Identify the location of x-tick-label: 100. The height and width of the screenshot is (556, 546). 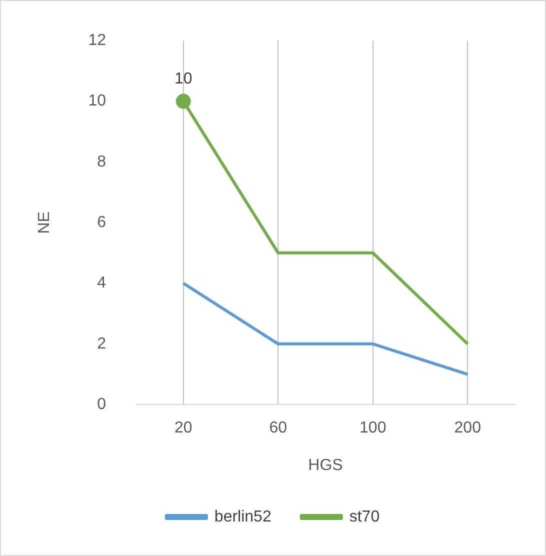
(373, 428).